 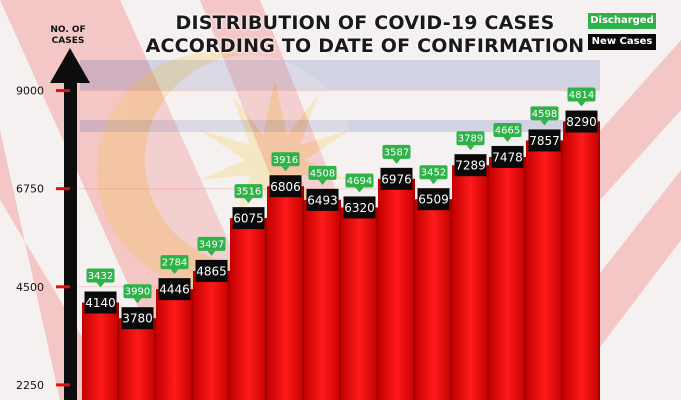 I want to click on new-cases-label: 6509, so click(x=433, y=200).